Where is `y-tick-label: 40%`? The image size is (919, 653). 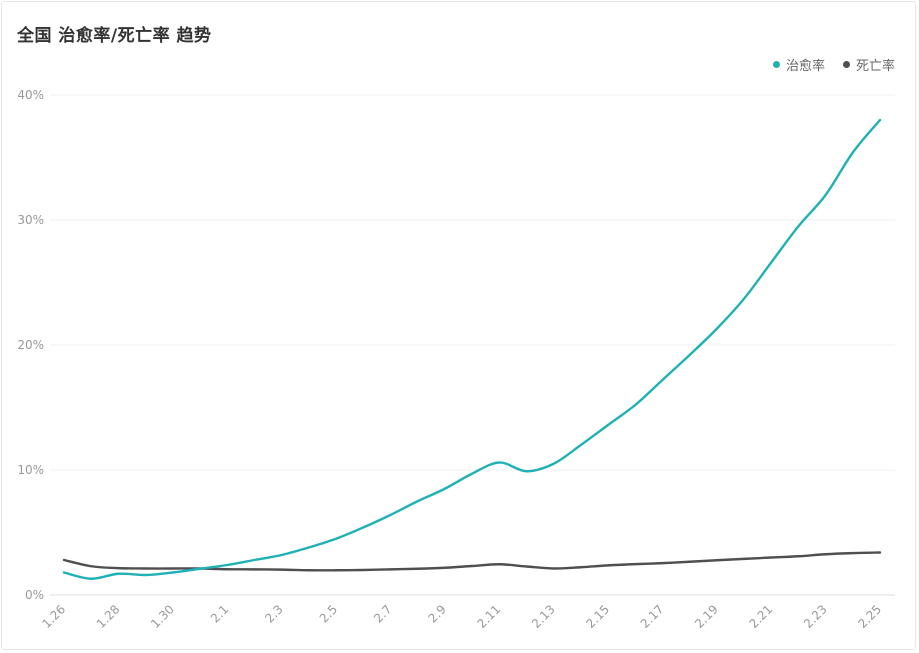 y-tick-label: 40% is located at coordinates (30, 95).